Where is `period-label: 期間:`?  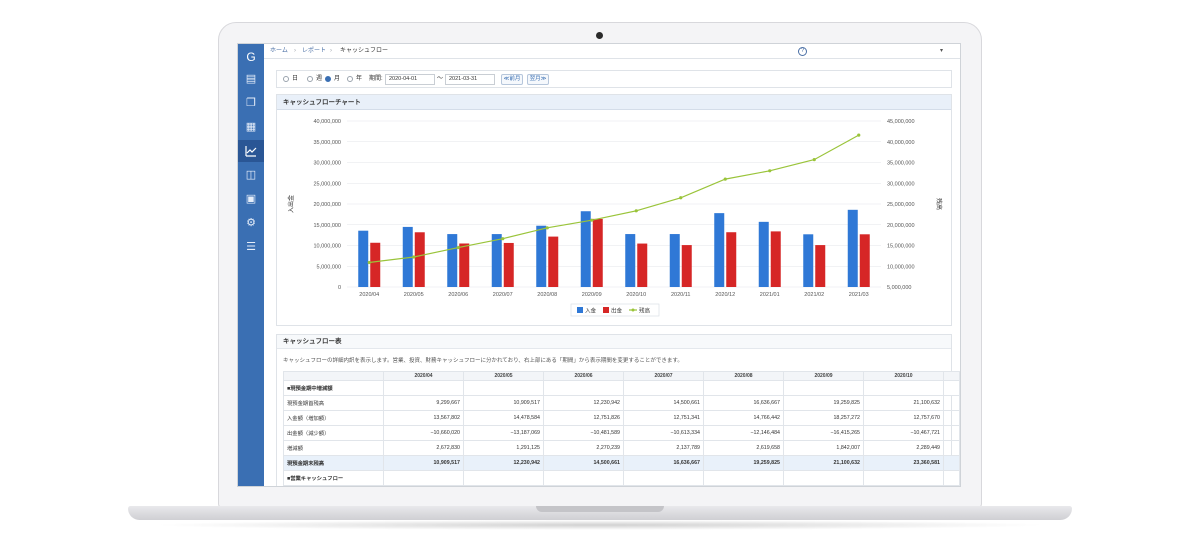
period-label: 期間: is located at coordinates (376, 79).